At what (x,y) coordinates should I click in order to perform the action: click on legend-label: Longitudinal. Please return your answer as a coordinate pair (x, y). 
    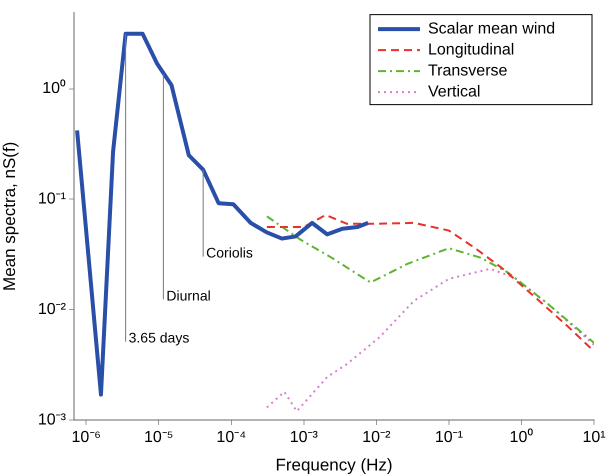
    Looking at the image, I should click on (471, 50).